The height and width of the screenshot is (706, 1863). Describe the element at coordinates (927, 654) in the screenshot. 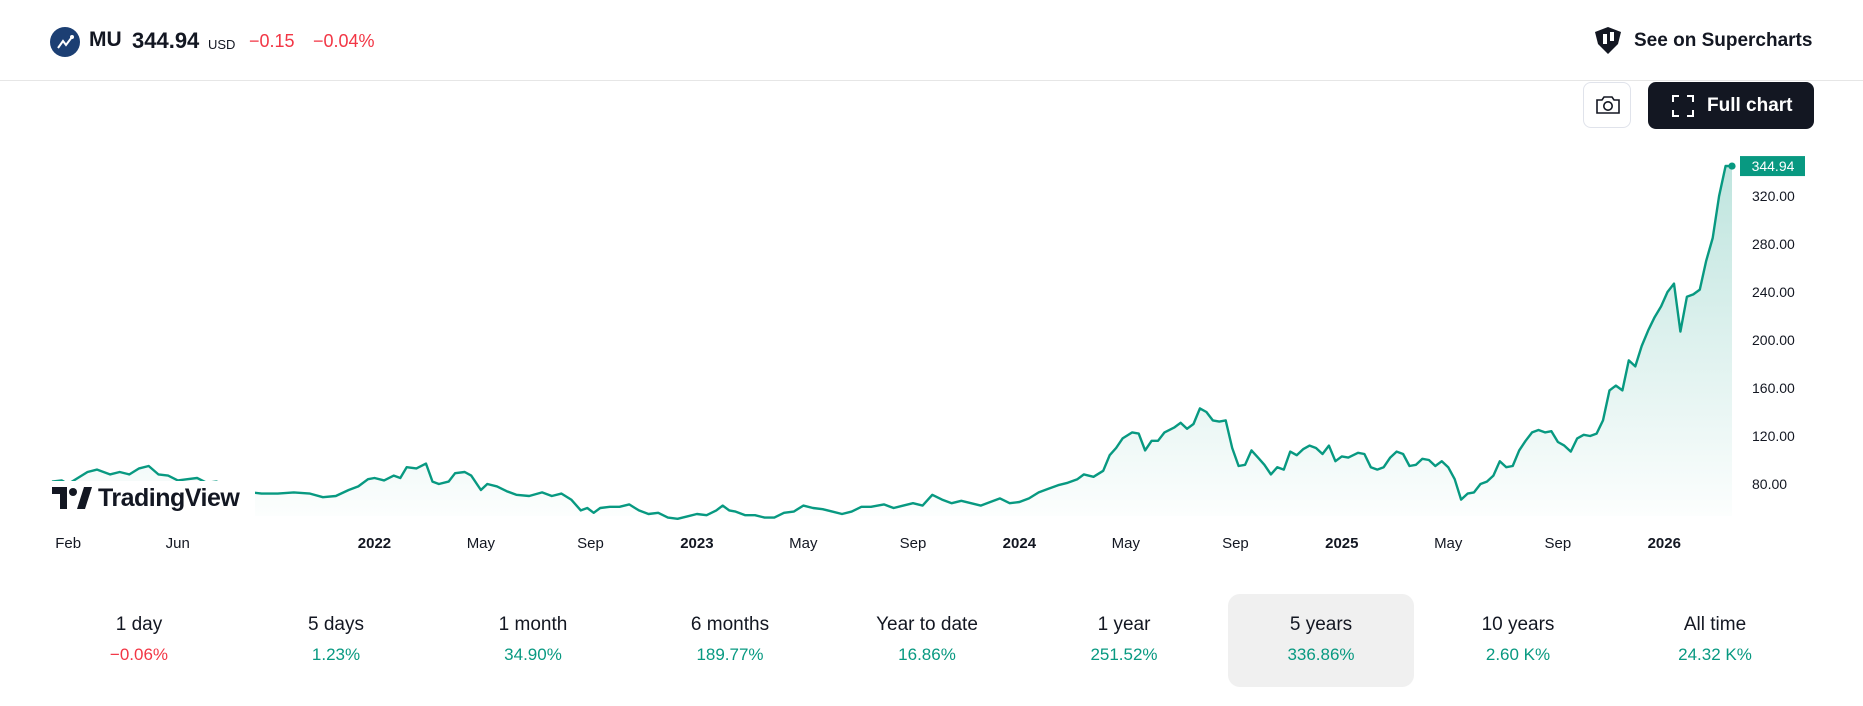

I see `period-change: 16.86%` at that location.